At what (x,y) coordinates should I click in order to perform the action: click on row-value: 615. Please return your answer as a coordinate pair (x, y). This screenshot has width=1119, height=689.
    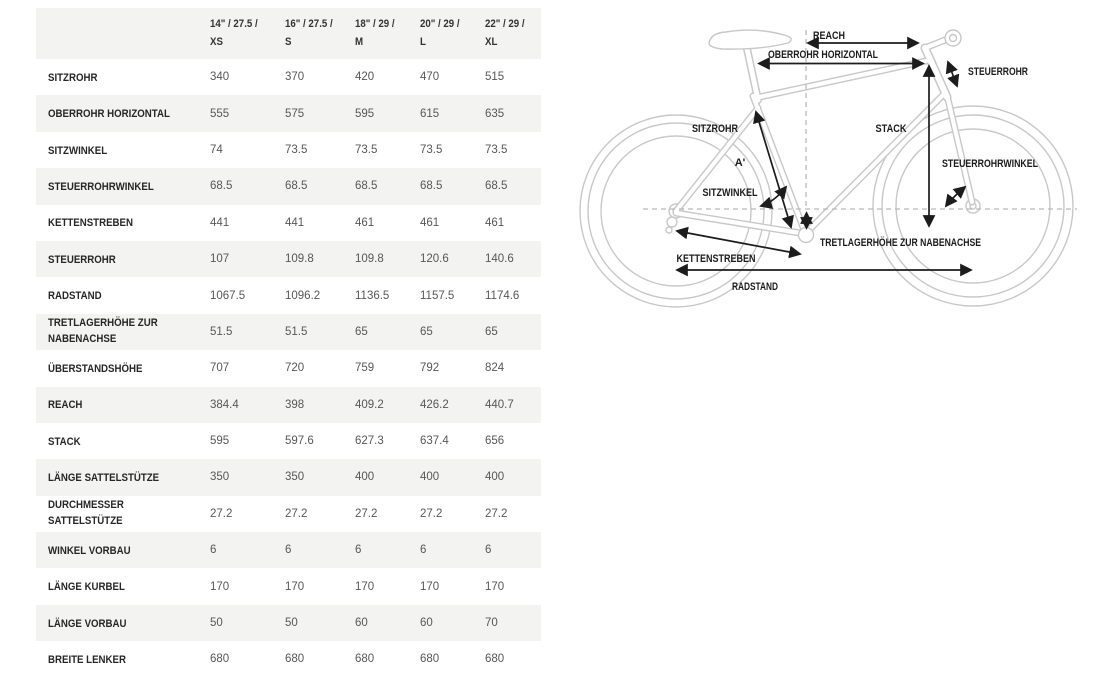
    Looking at the image, I should click on (430, 113).